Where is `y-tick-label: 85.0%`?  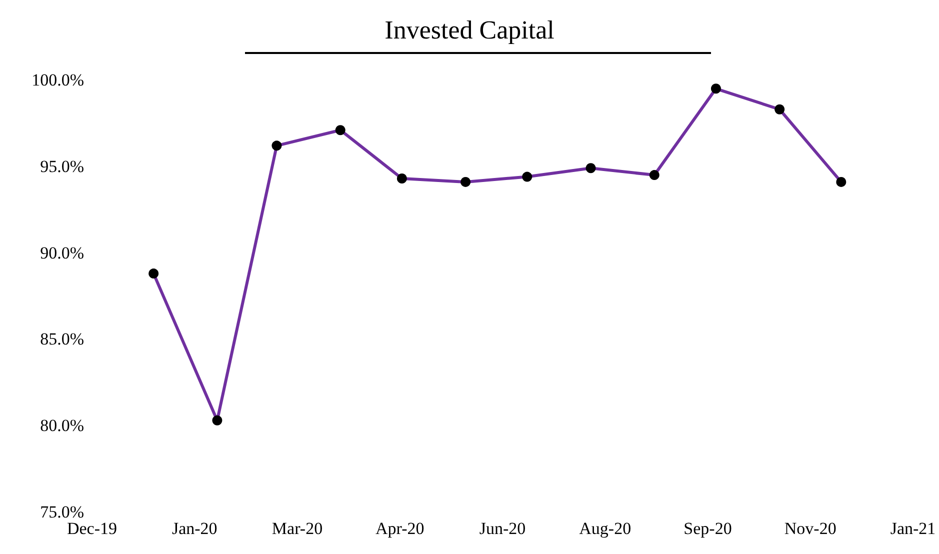
y-tick-label: 85.0% is located at coordinates (62, 339).